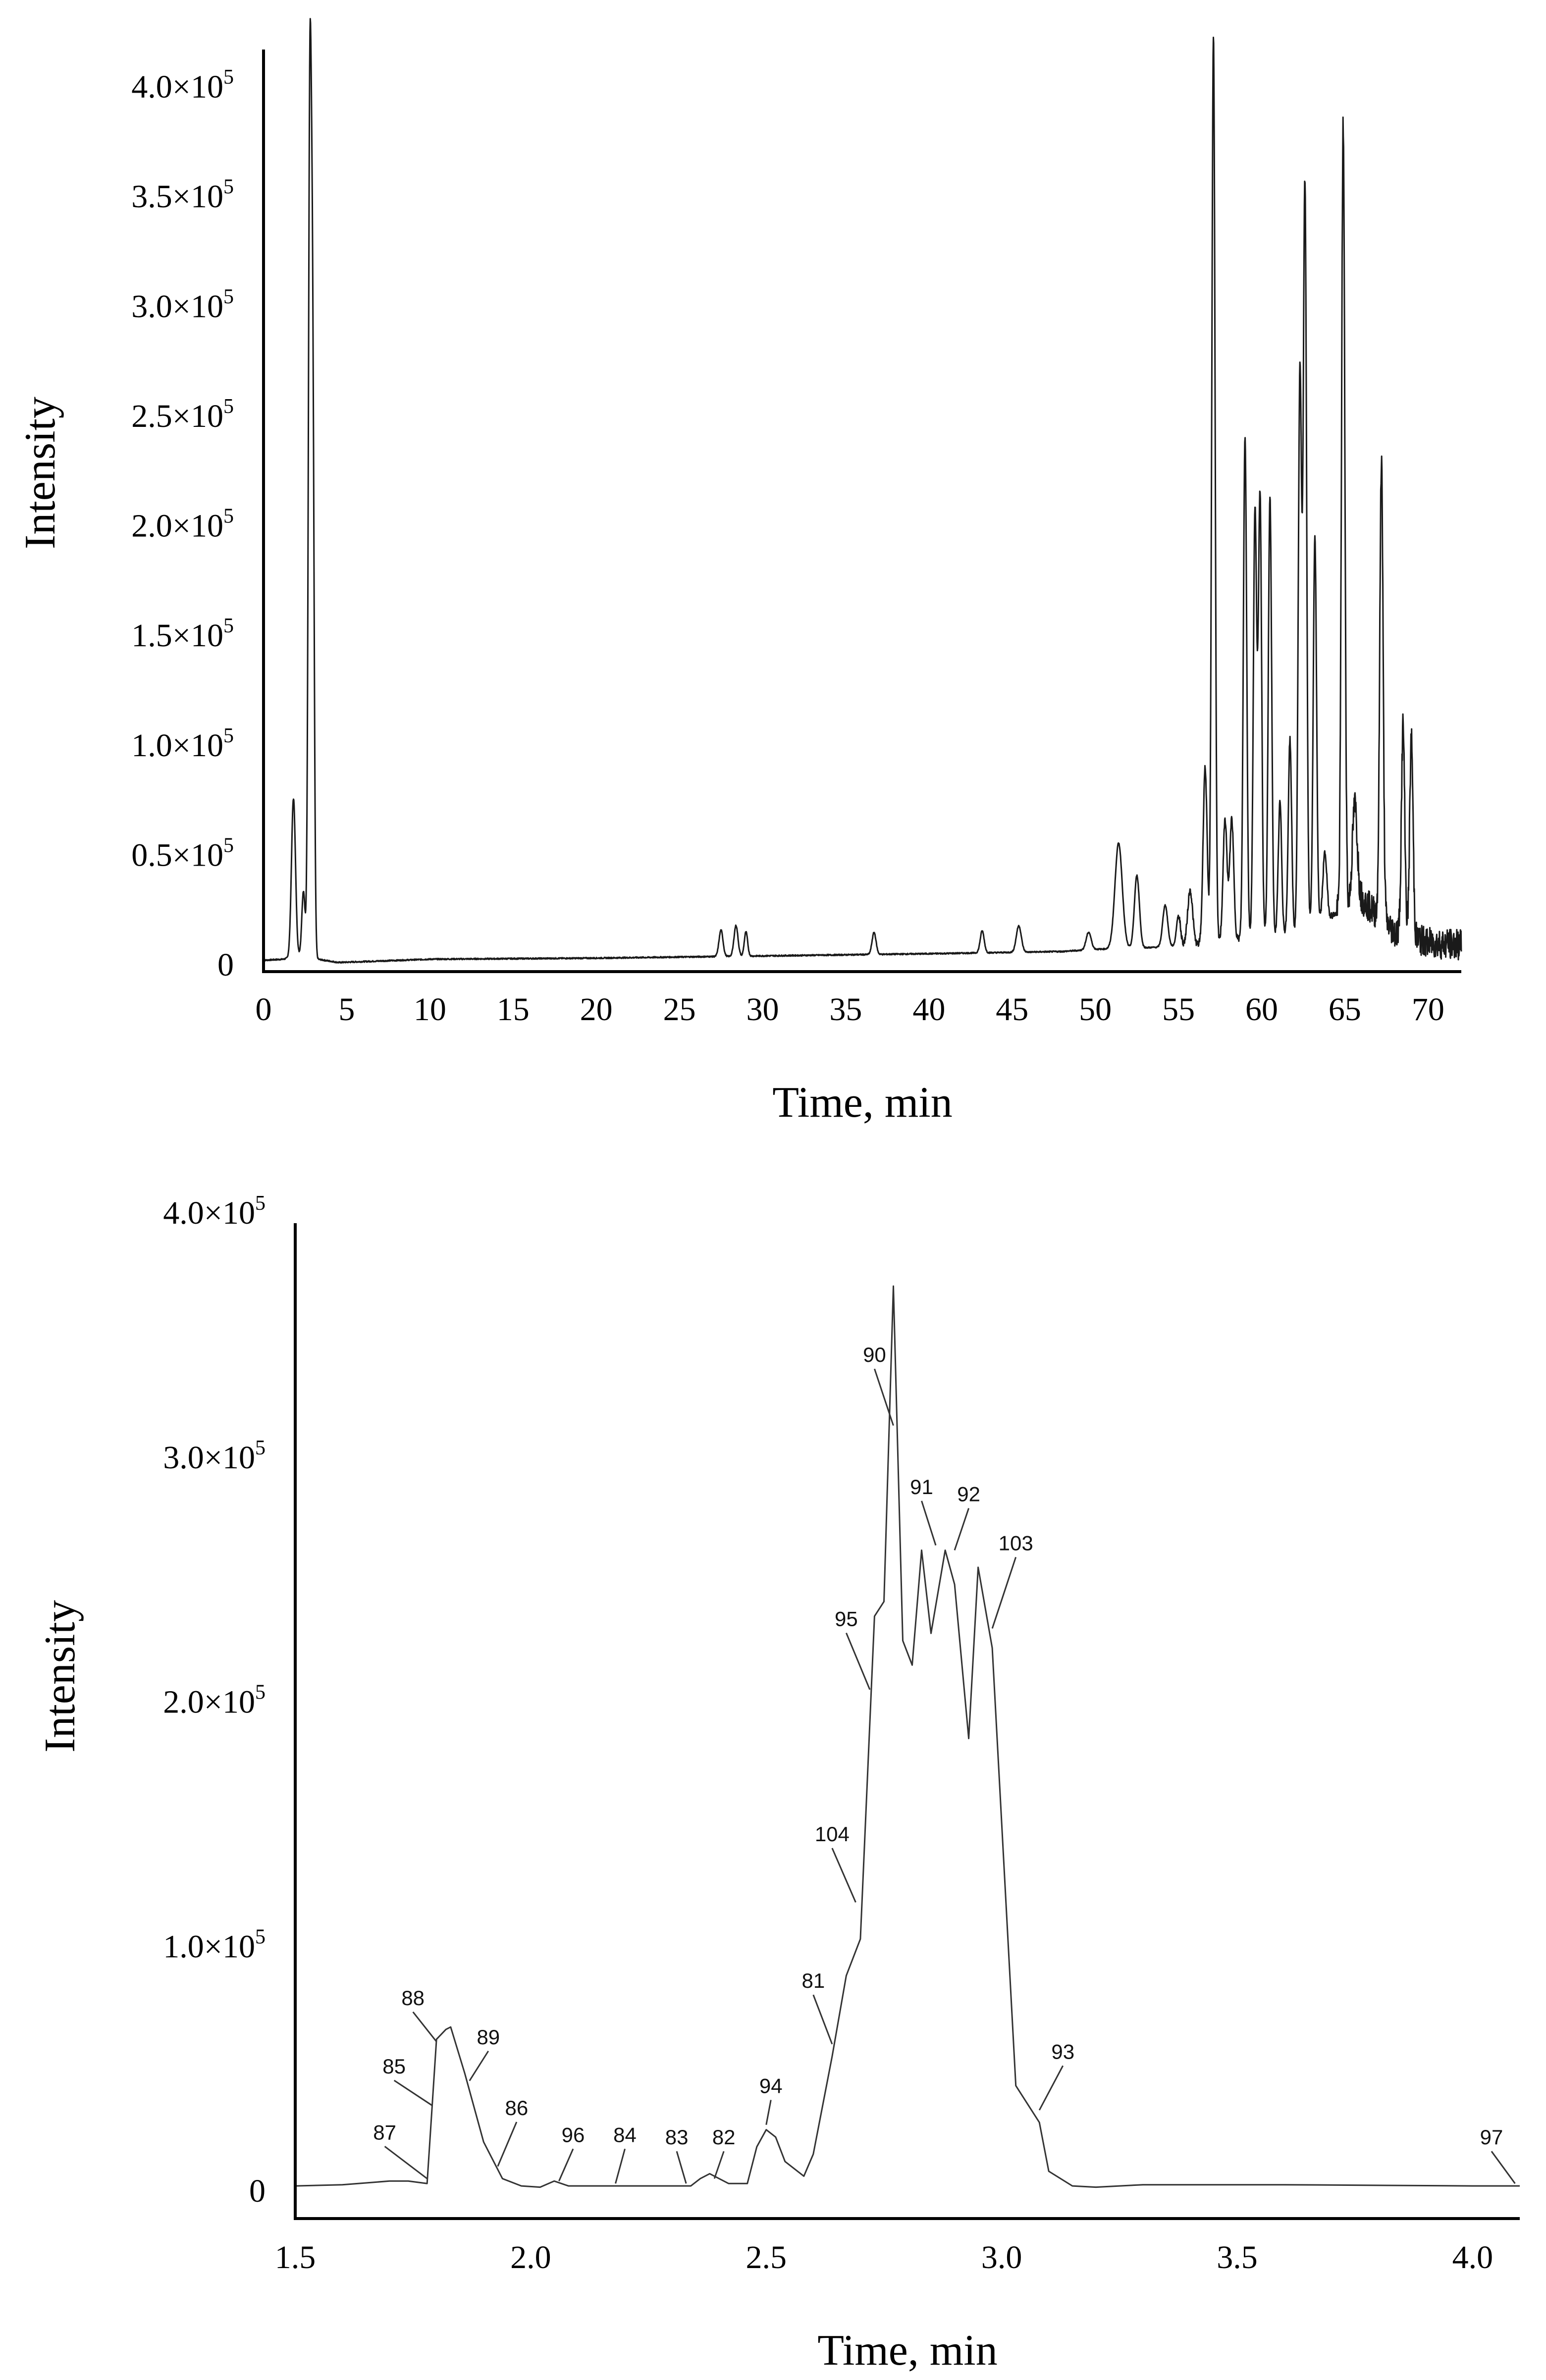 The image size is (1546, 2380). I want to click on peak-label: 87, so click(384, 2132).